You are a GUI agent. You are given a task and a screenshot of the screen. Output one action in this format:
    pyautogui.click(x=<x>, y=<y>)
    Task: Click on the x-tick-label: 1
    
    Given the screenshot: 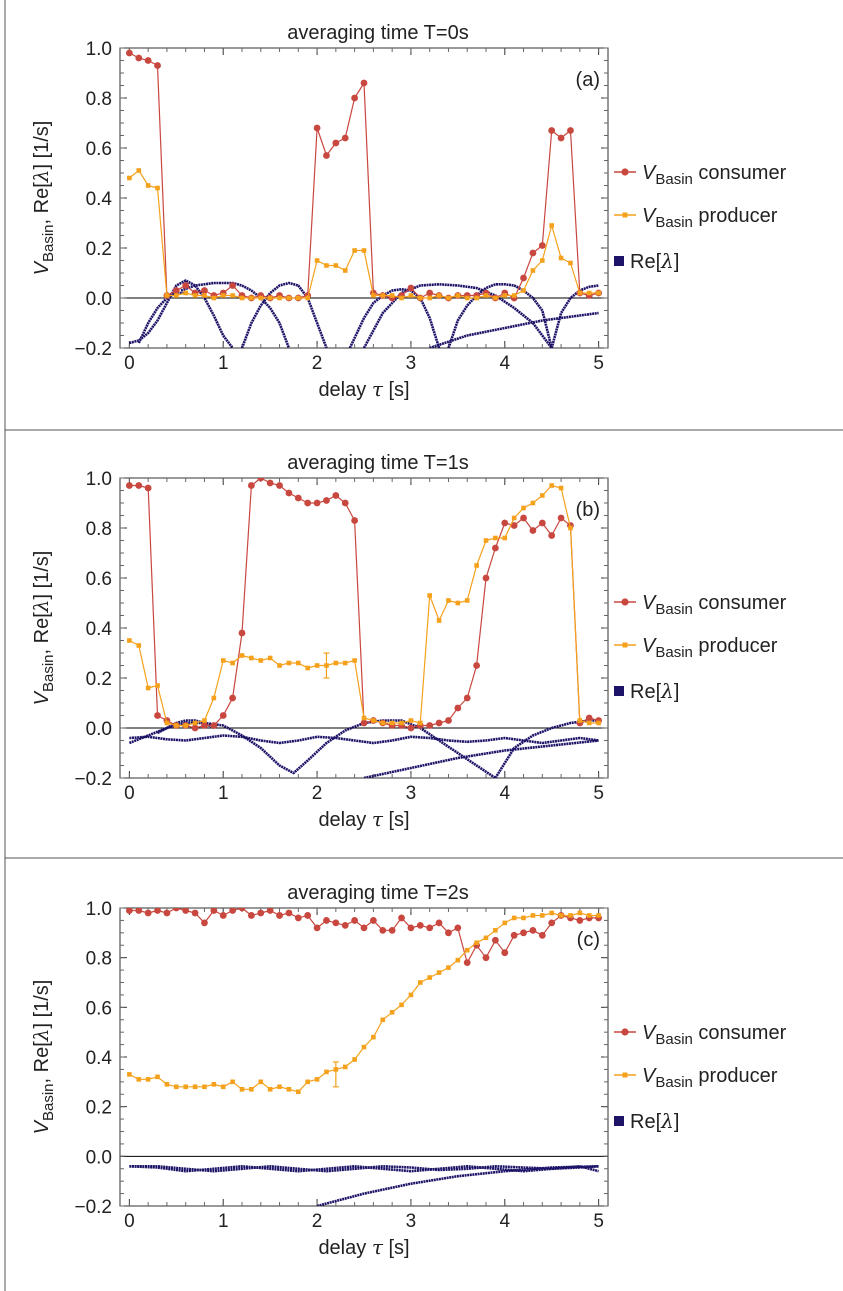 What is the action you would take?
    pyautogui.click(x=223, y=363)
    